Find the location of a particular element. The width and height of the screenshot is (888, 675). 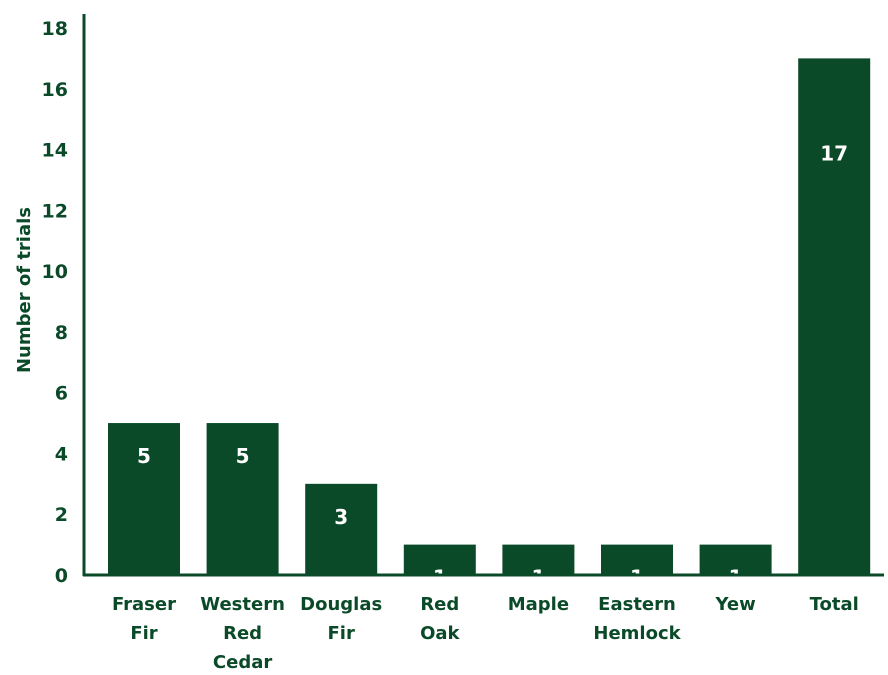

x-category-label: Hemlock is located at coordinates (637, 633).